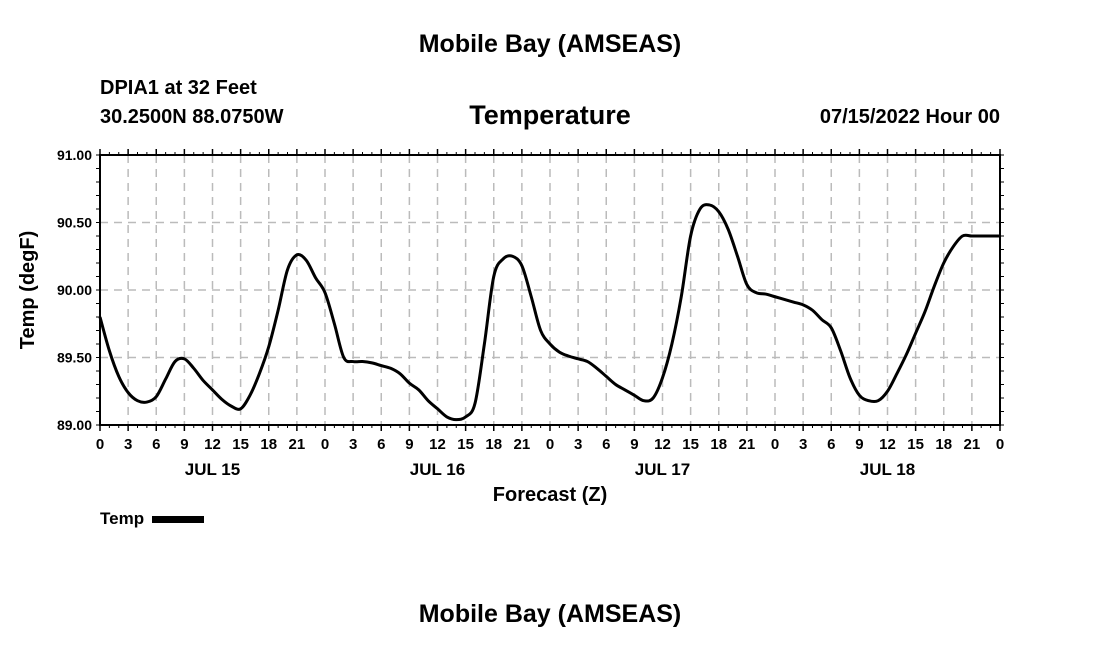 This screenshot has width=1100, height=650. I want to click on y-tick-label: 90.50, so click(74, 223).